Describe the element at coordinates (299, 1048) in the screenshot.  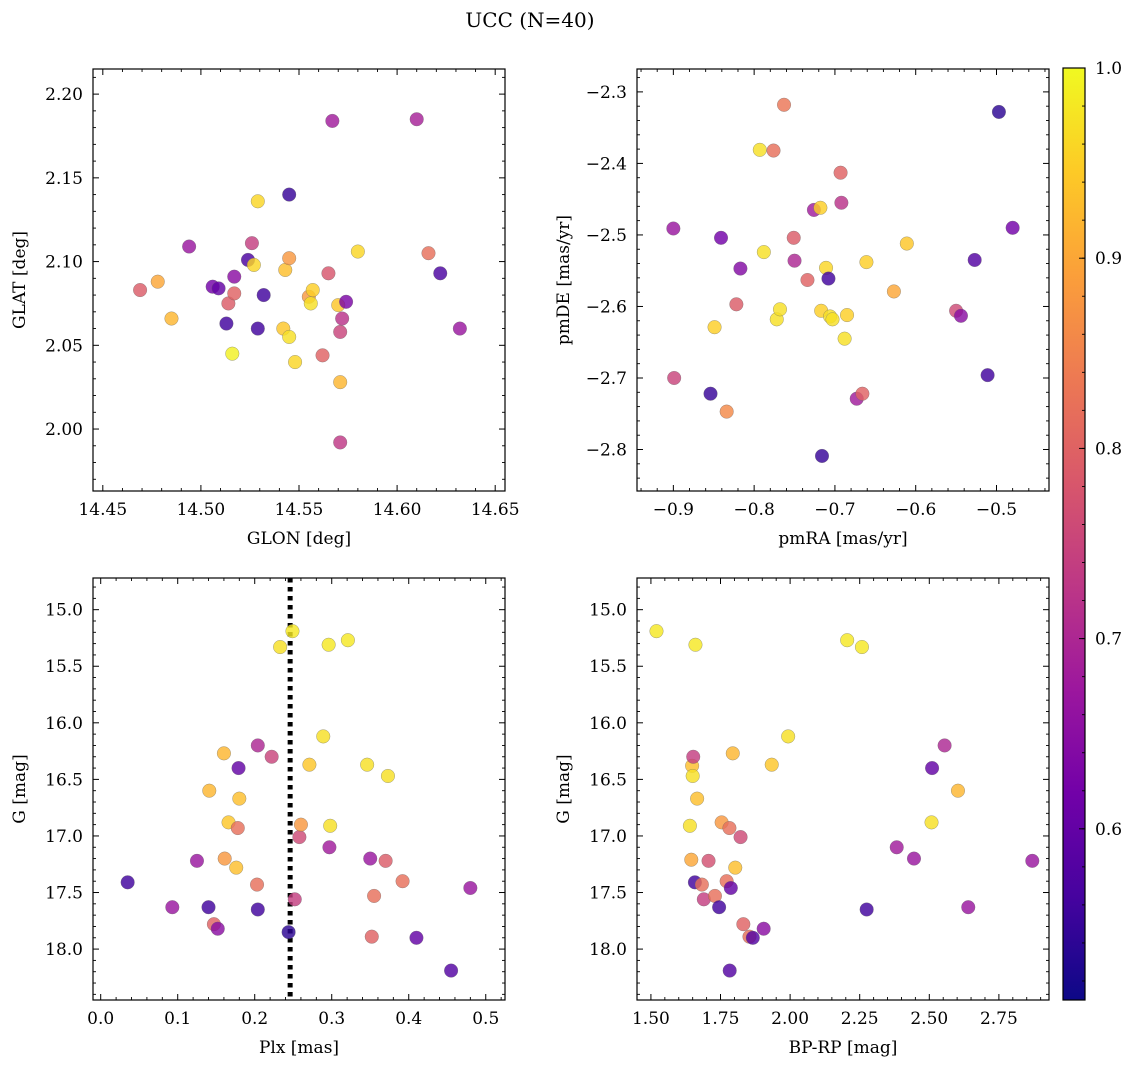
I see `x-axis-label: Plx [mas]` at that location.